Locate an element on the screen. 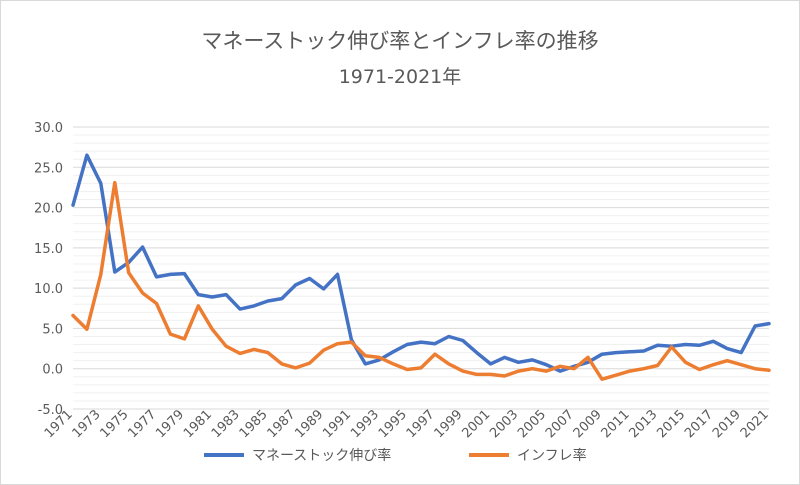  x-tick-label: 1995 is located at coordinates (393, 424).